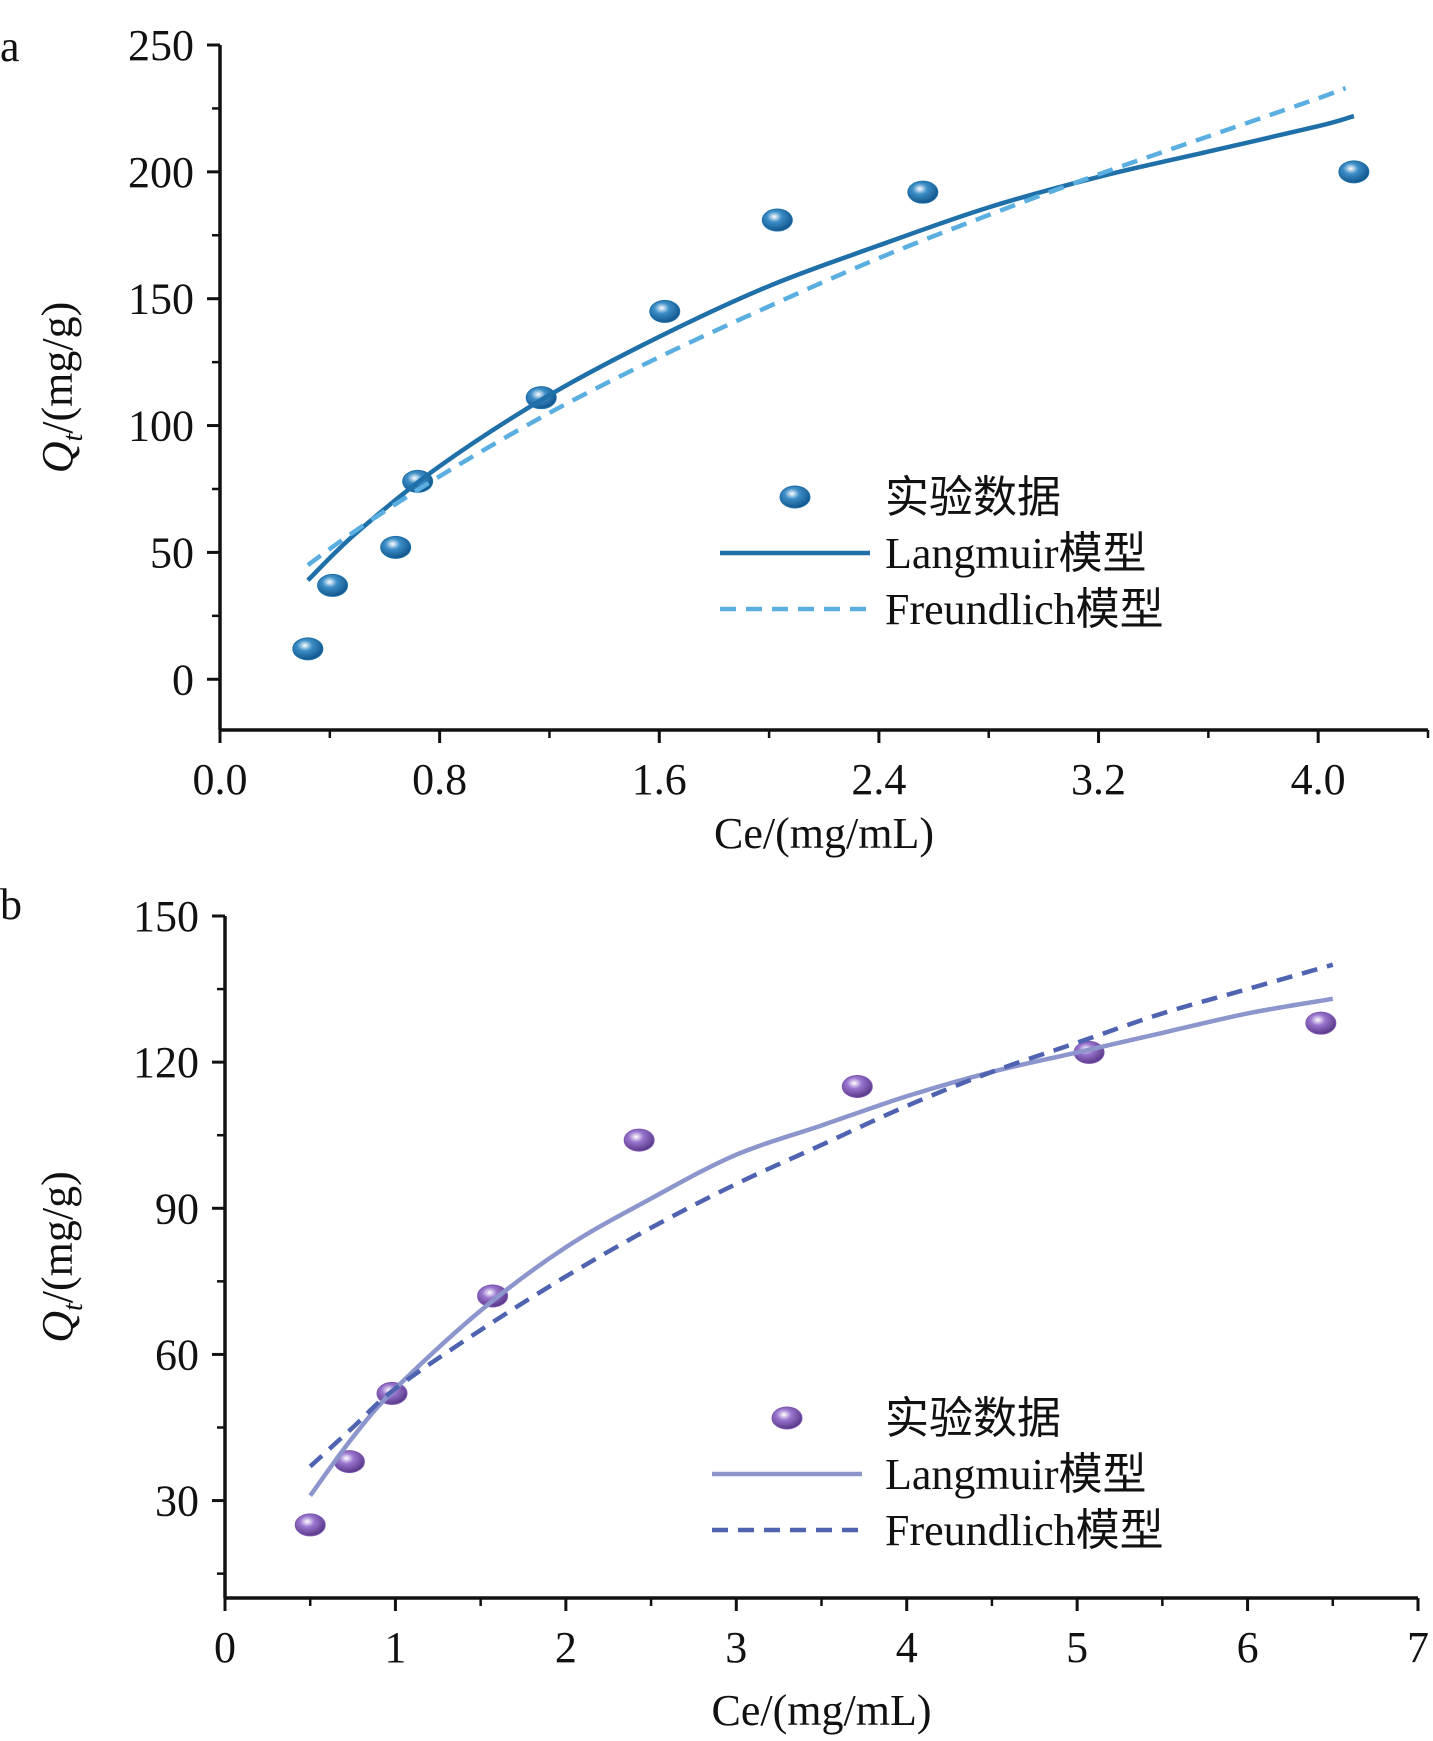 Image resolution: width=1433 pixels, height=1741 pixels. What do you see at coordinates (11, 904) in the screenshot?
I see `panel-label: b` at bounding box center [11, 904].